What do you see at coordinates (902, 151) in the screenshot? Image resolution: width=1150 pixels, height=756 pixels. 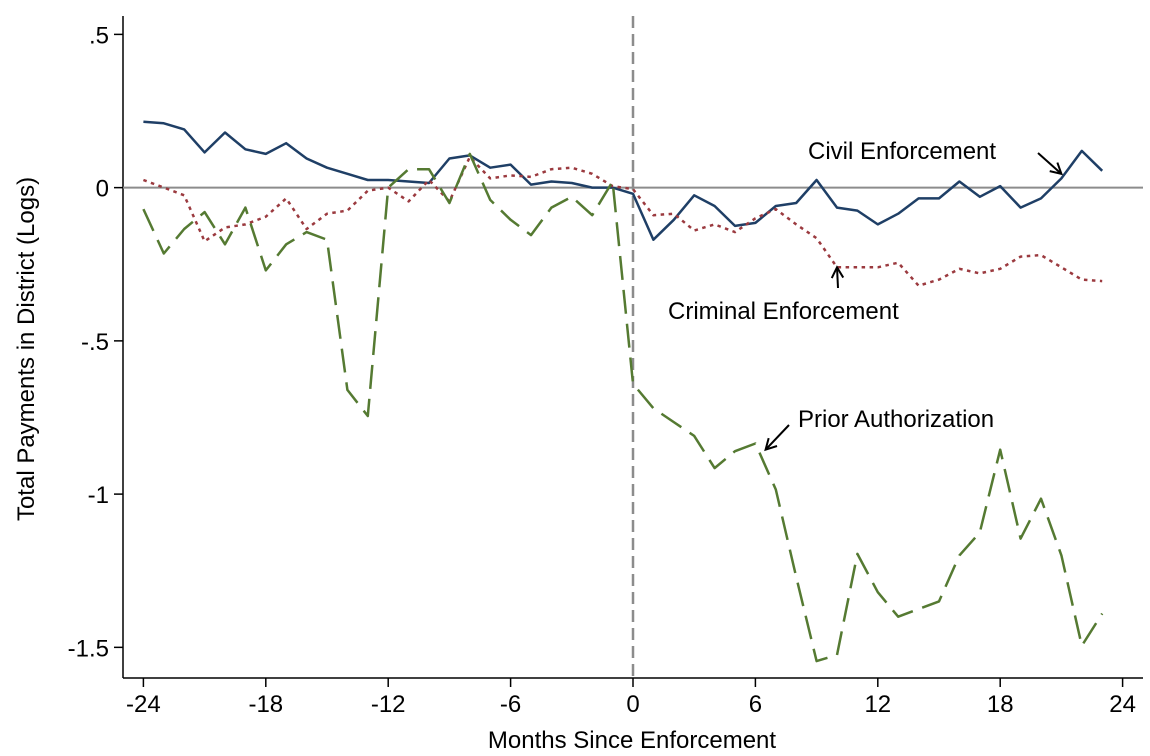 I see `civil-enforcement-label: Civil Enforcement` at bounding box center [902, 151].